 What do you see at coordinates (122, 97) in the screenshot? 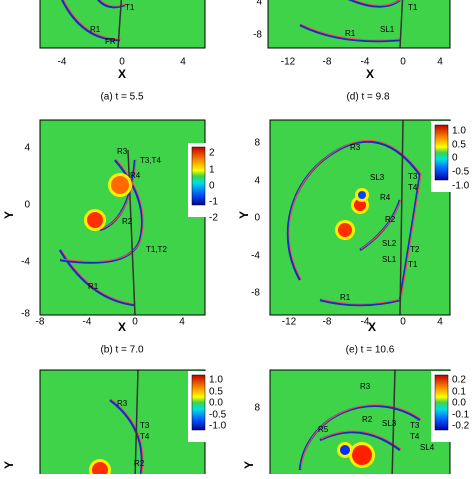
I see `caption: (a) t = 5.5` at bounding box center [122, 97].